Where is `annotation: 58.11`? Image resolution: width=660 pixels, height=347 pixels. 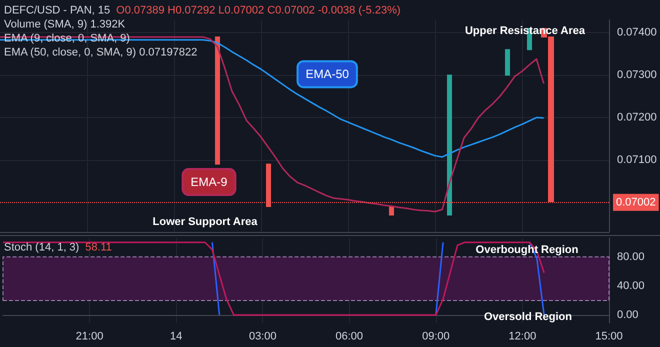
annotation: 58.11 is located at coordinates (98, 248).